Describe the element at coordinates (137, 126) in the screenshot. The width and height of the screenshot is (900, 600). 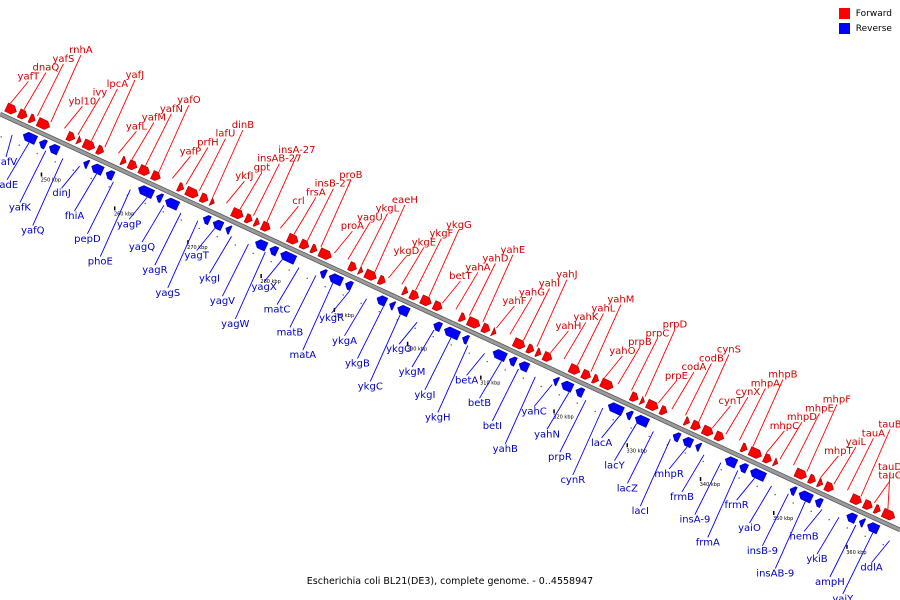
I see `gene-label-yafl: yafL` at that location.